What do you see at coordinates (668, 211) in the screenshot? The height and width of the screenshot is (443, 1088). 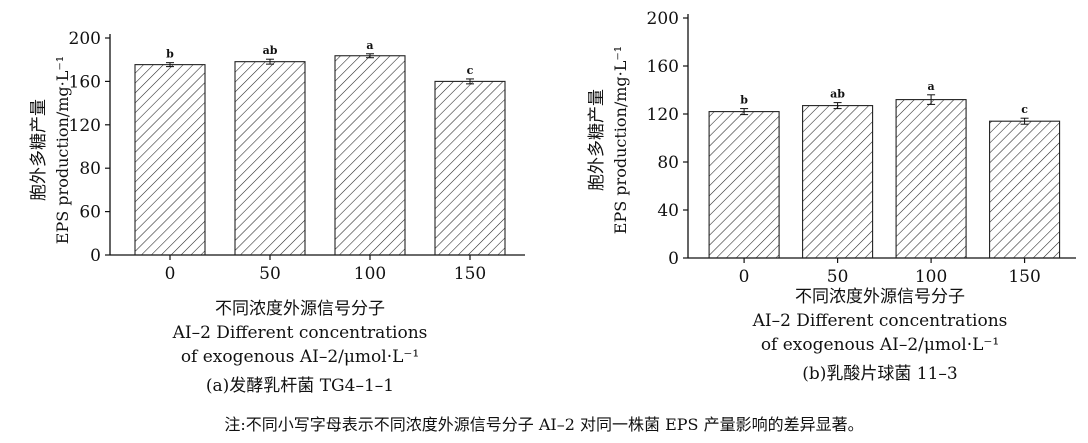 I see `y-tick-label: 40` at bounding box center [668, 211].